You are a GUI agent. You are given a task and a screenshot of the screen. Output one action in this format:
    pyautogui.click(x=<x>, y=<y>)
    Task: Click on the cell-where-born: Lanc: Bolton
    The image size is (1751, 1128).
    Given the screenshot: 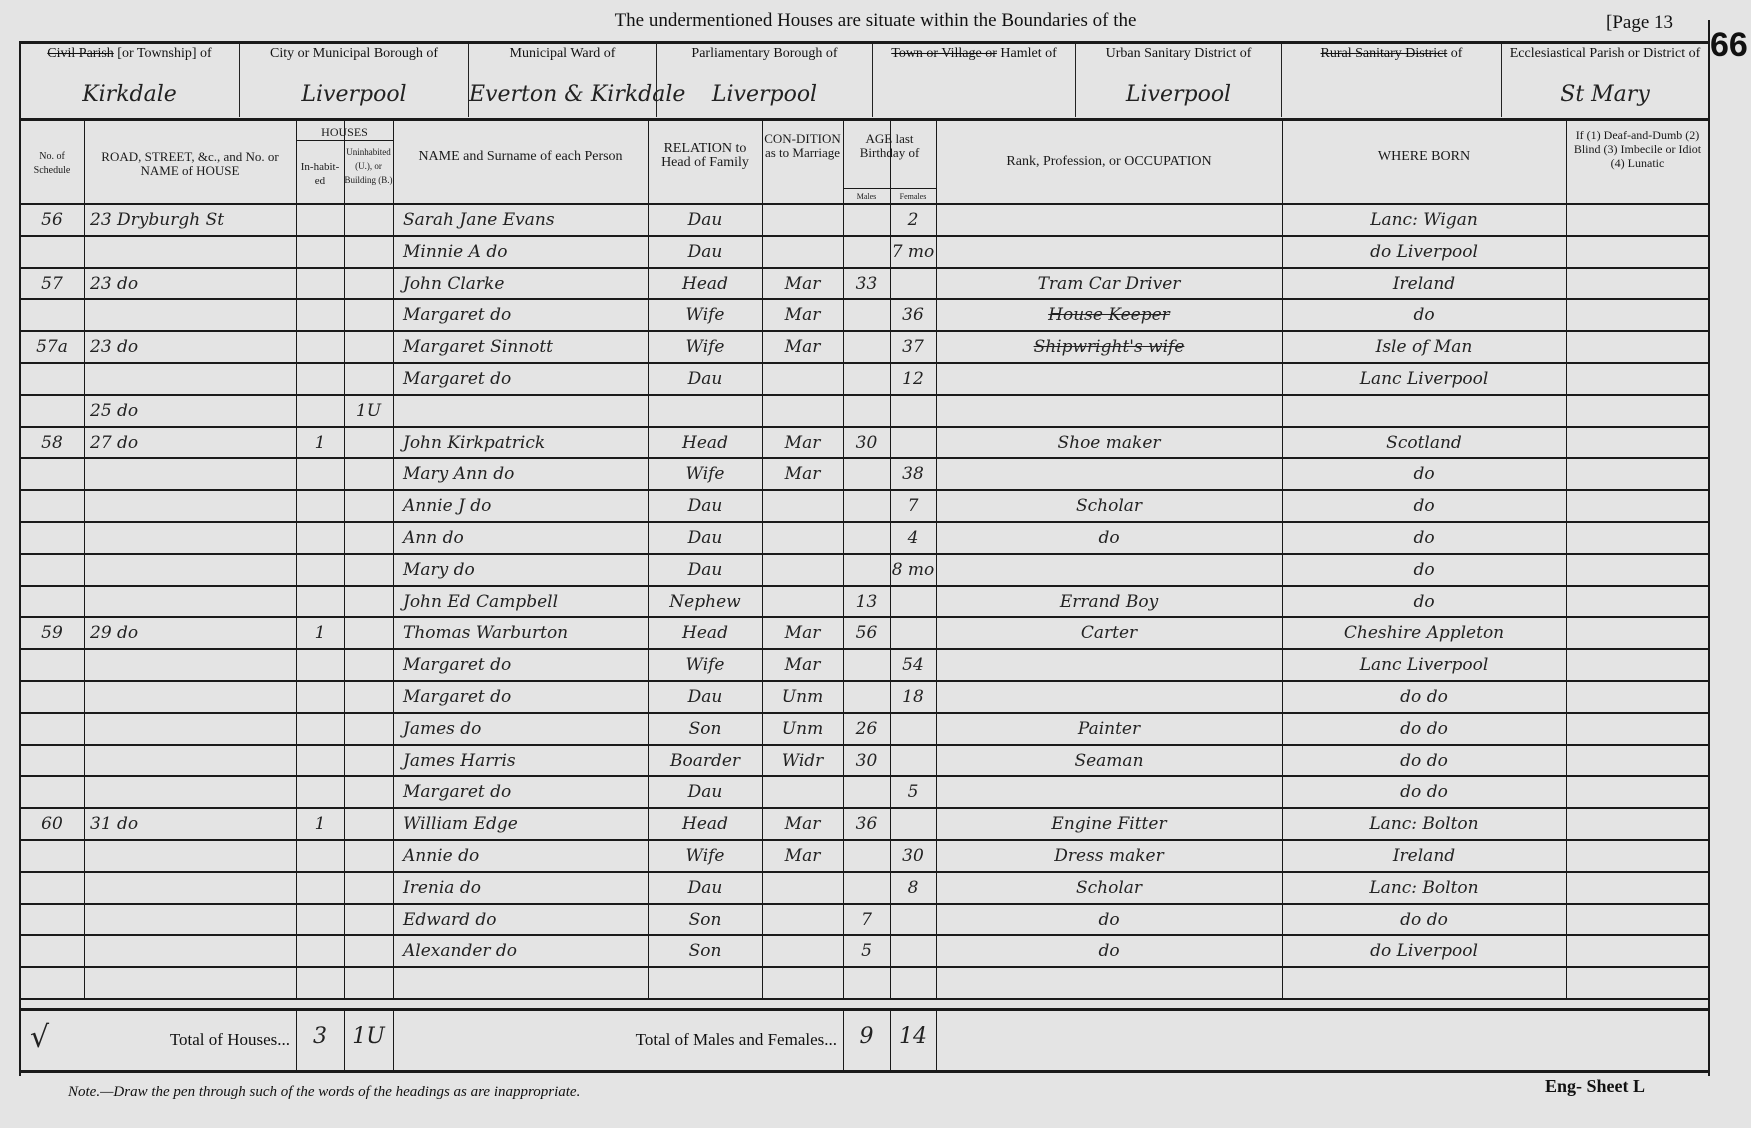 What is the action you would take?
    pyautogui.click(x=1424, y=887)
    